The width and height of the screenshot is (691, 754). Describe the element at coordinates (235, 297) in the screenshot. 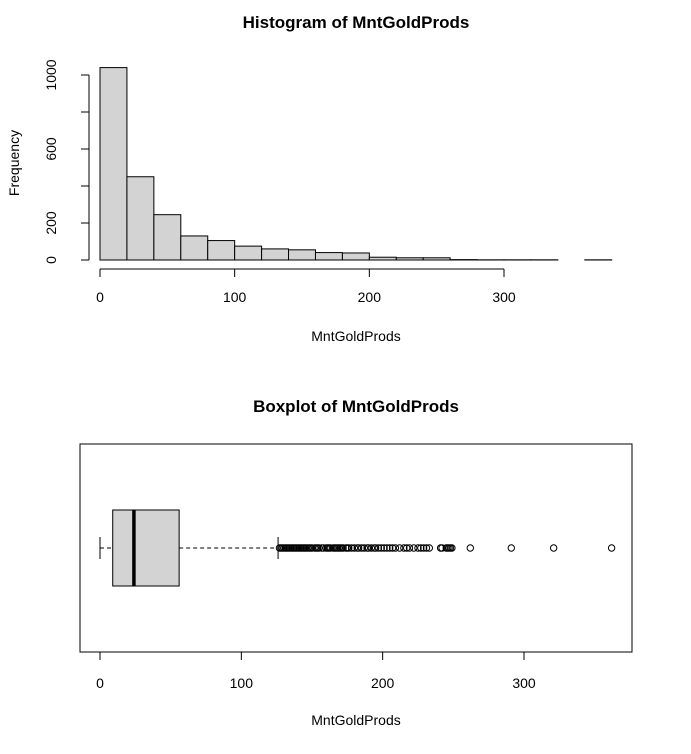

I see `histogram-x-tick-label: 100` at that location.